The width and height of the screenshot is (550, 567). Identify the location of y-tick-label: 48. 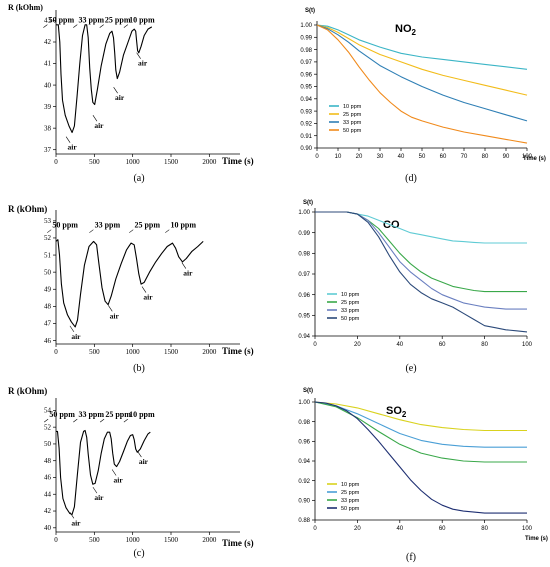
(48, 307).